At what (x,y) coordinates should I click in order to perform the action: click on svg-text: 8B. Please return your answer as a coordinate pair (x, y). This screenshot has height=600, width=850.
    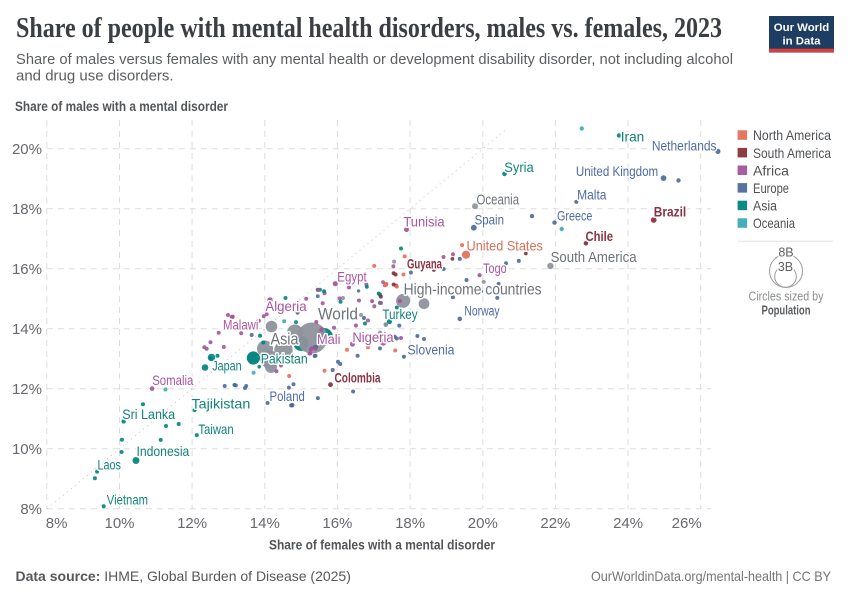
    Looking at the image, I should click on (785, 252).